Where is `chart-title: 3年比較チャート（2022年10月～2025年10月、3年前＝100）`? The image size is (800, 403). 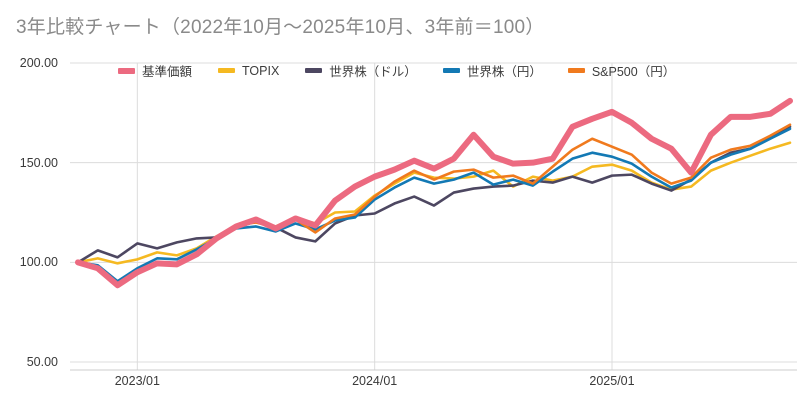
chart-title: 3年比較チャート（2022年10月～2025年10月、3年前＝100） is located at coordinates (280, 27).